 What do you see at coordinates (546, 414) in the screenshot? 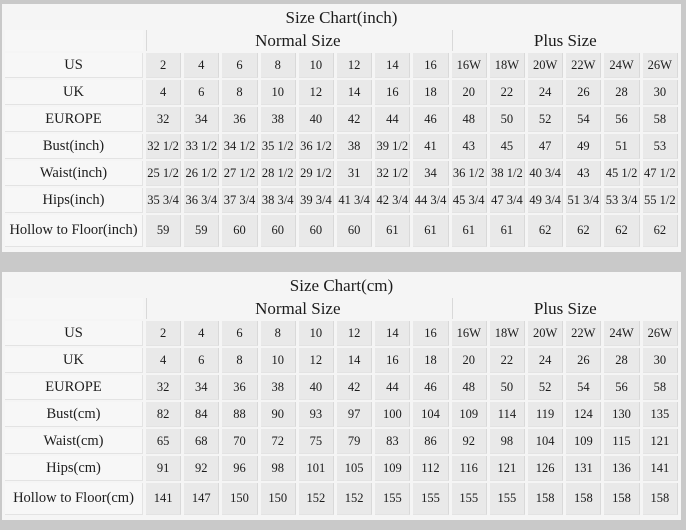
I see `size-value: 119` at bounding box center [546, 414].